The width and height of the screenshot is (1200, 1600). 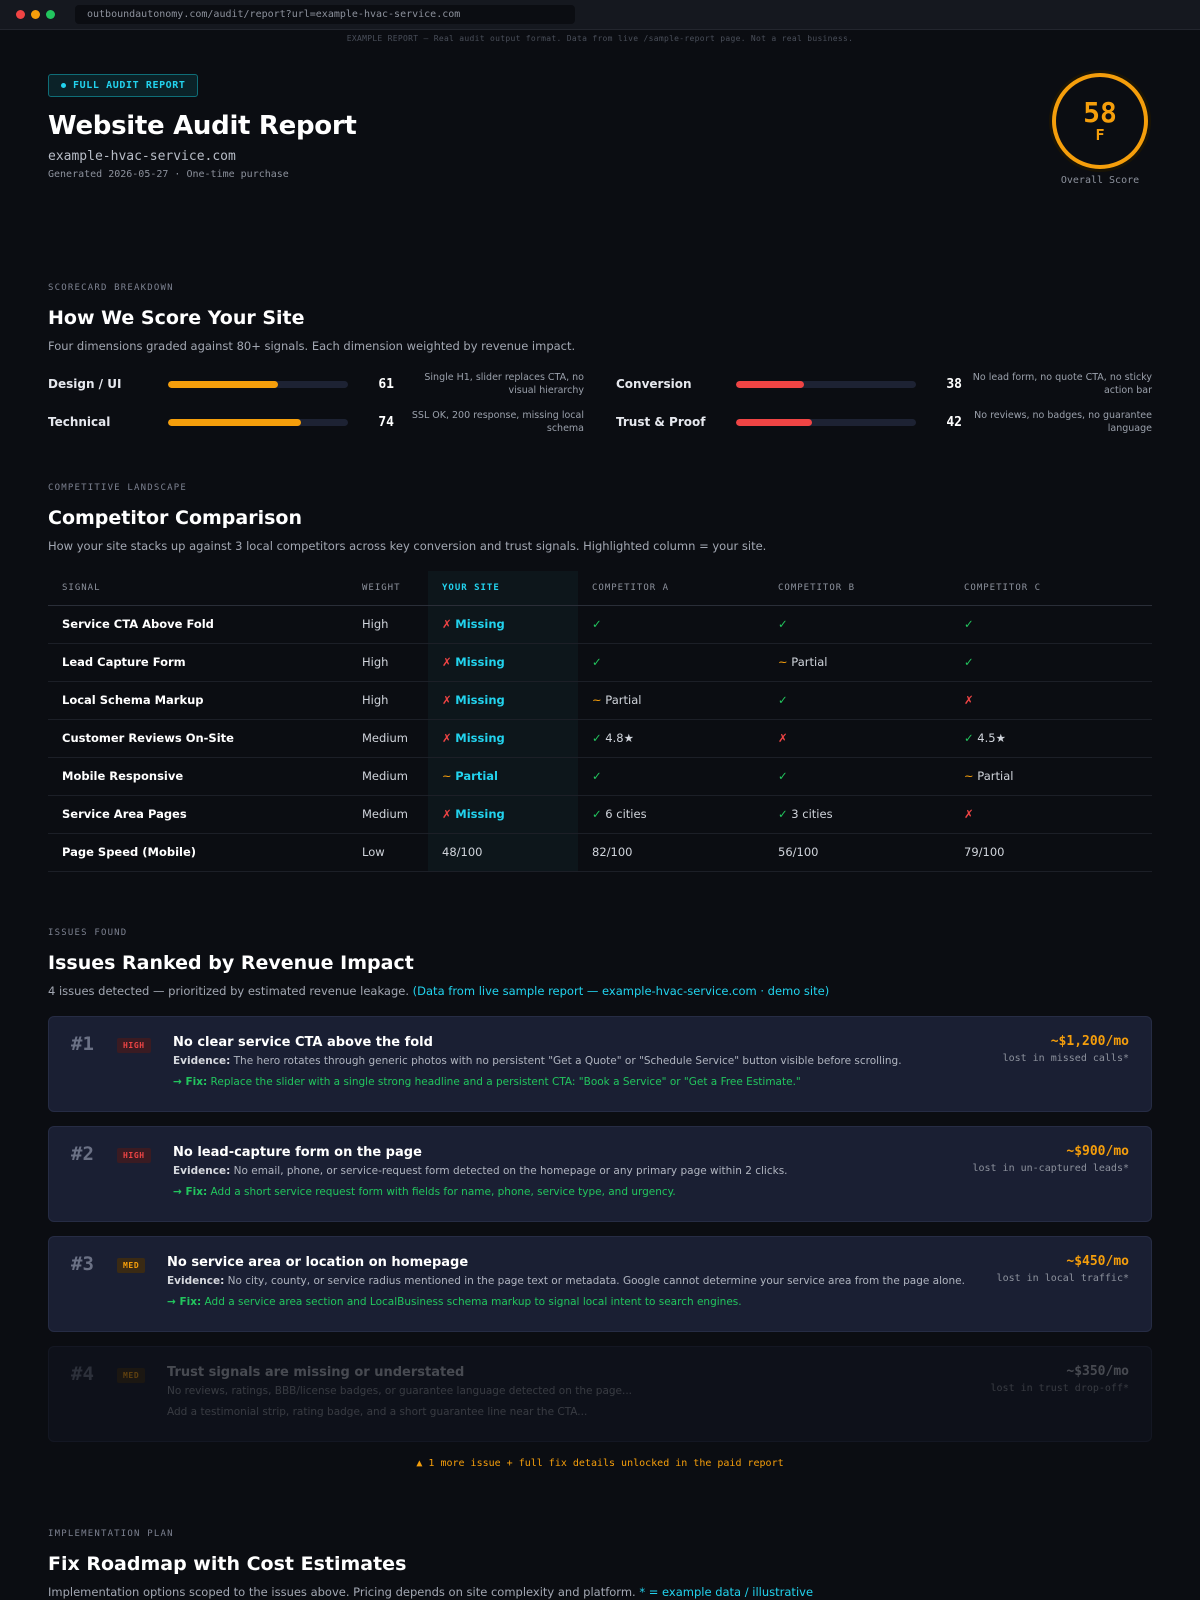 I want to click on issue-title: No lead-capture form on the page, so click(x=297, y=1152).